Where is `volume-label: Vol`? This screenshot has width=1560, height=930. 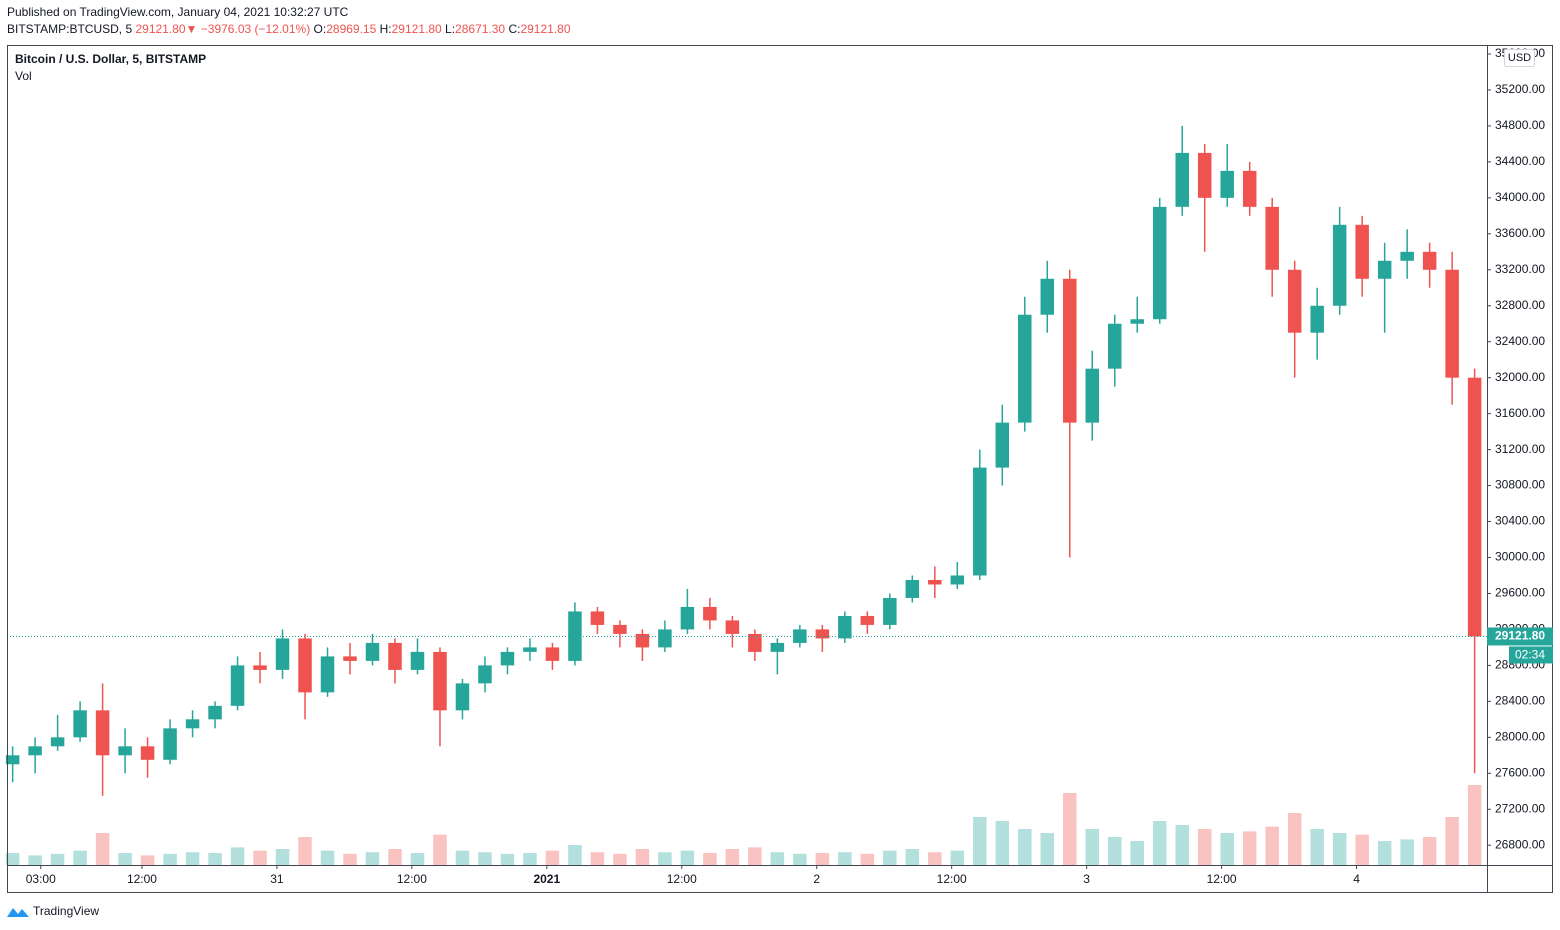
volume-label: Vol is located at coordinates (23, 76).